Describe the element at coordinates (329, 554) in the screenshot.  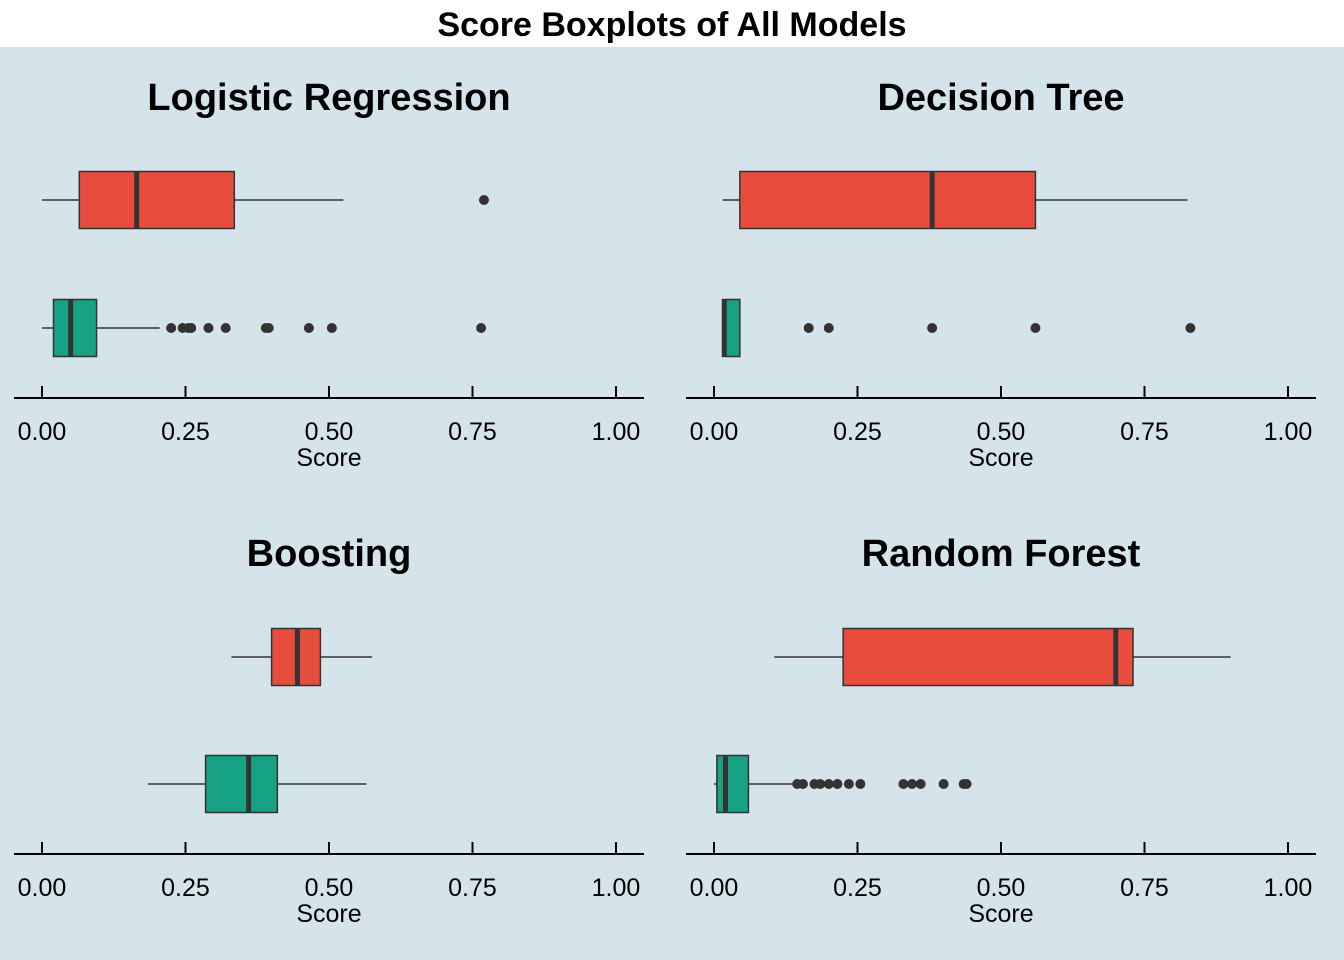
I see `panel-title: Boosting` at that location.